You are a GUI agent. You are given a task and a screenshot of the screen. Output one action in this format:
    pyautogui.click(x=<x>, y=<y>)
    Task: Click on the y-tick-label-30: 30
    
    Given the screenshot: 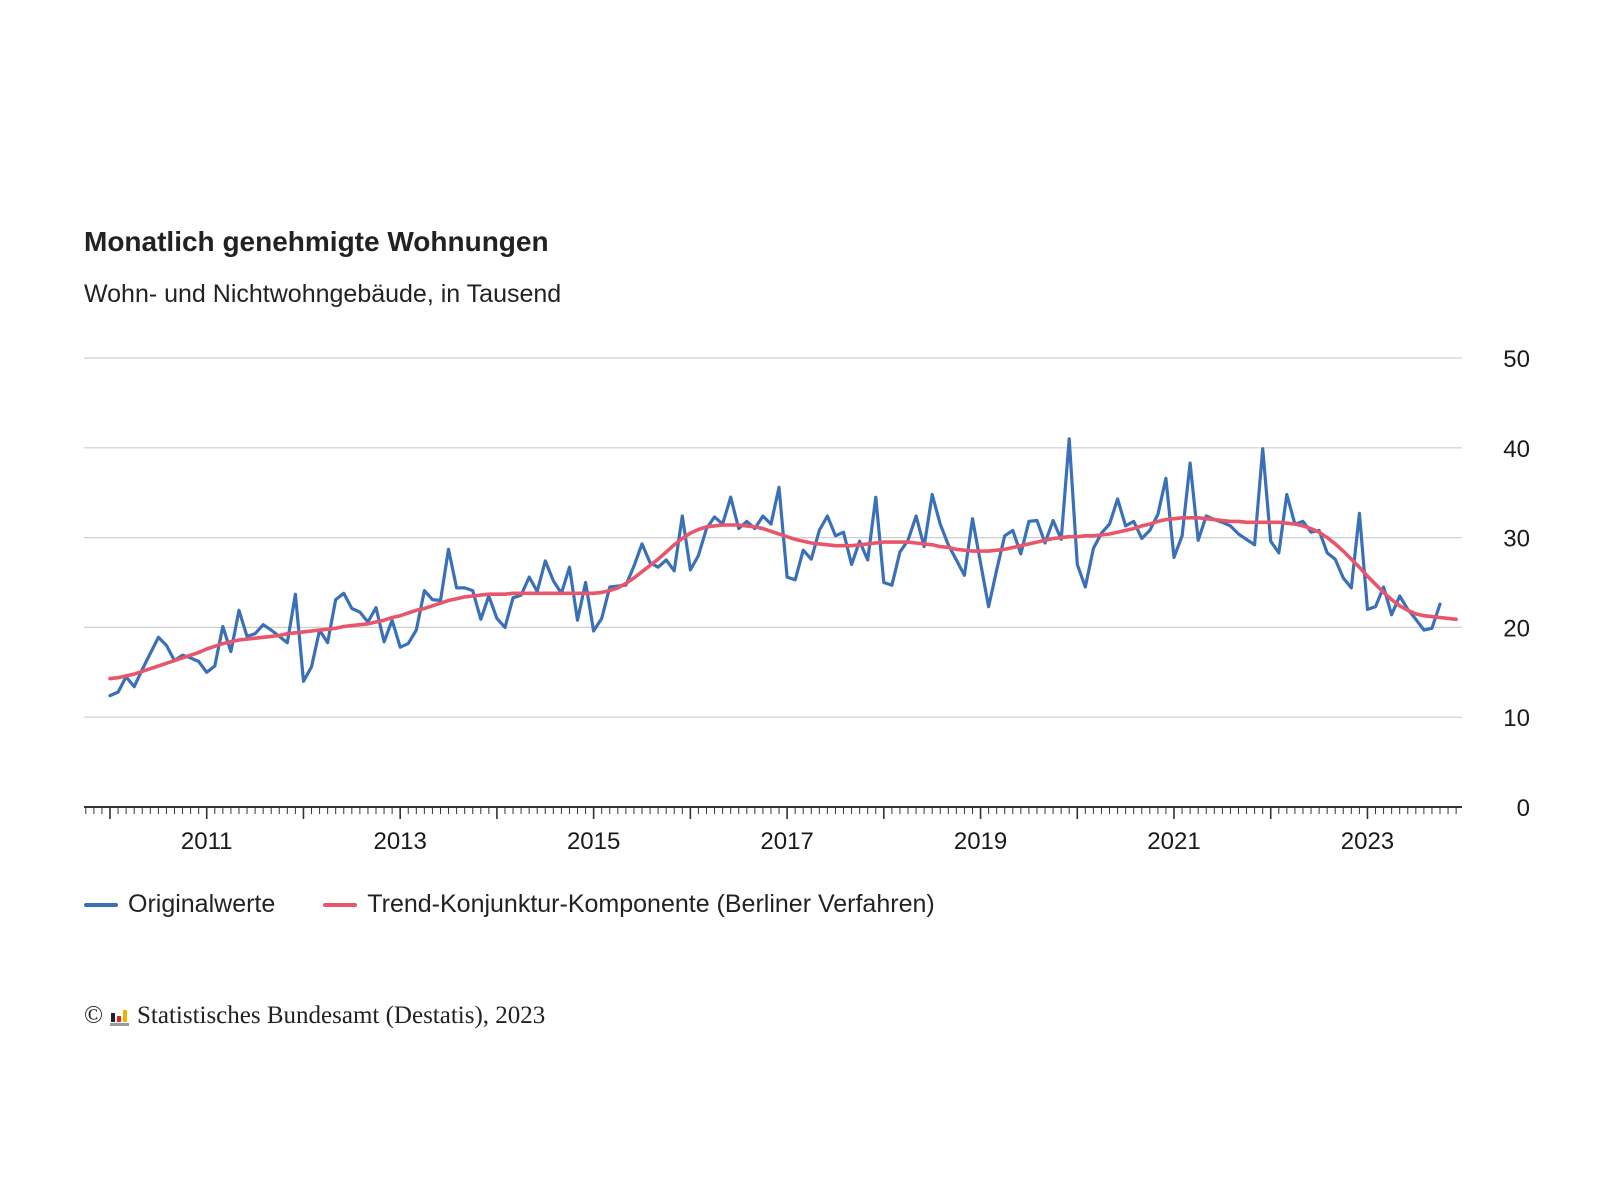 What is the action you would take?
    pyautogui.click(x=1516, y=539)
    